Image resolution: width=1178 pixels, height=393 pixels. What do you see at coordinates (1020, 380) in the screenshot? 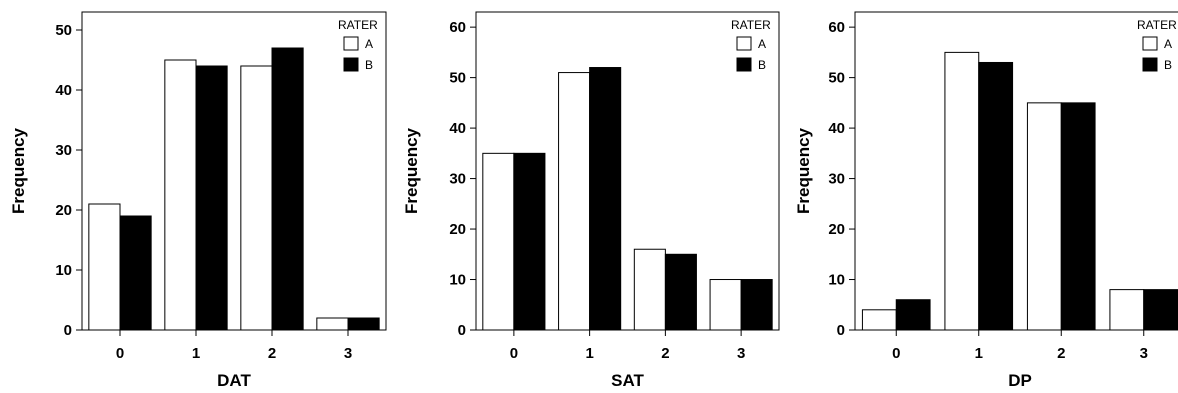
I see `dp-x-axis-label: DP` at bounding box center [1020, 380].